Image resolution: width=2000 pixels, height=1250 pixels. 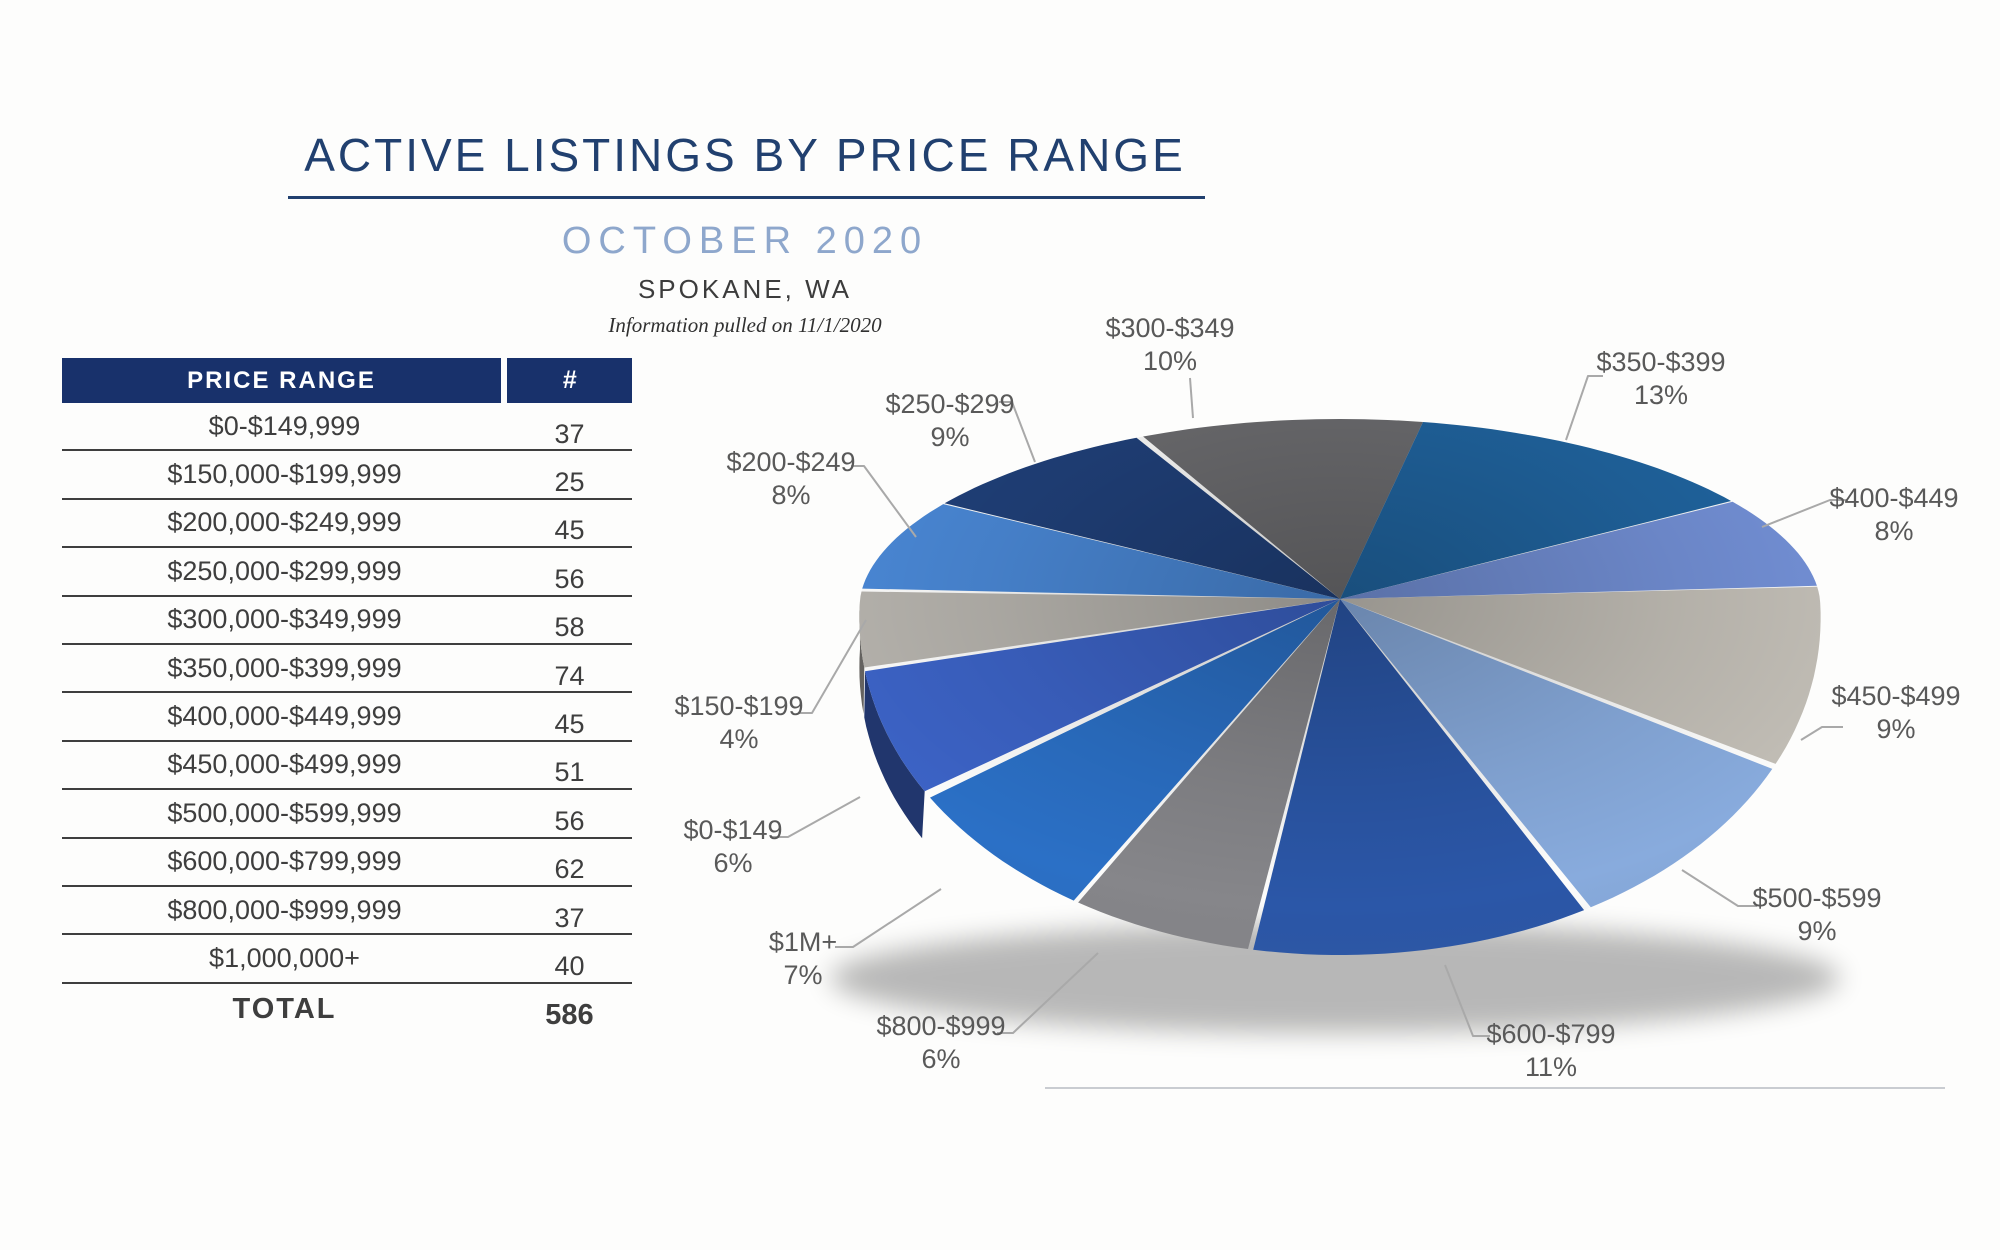 I want to click on cell-price-range: $800,000-$999,999, so click(x=284, y=909).